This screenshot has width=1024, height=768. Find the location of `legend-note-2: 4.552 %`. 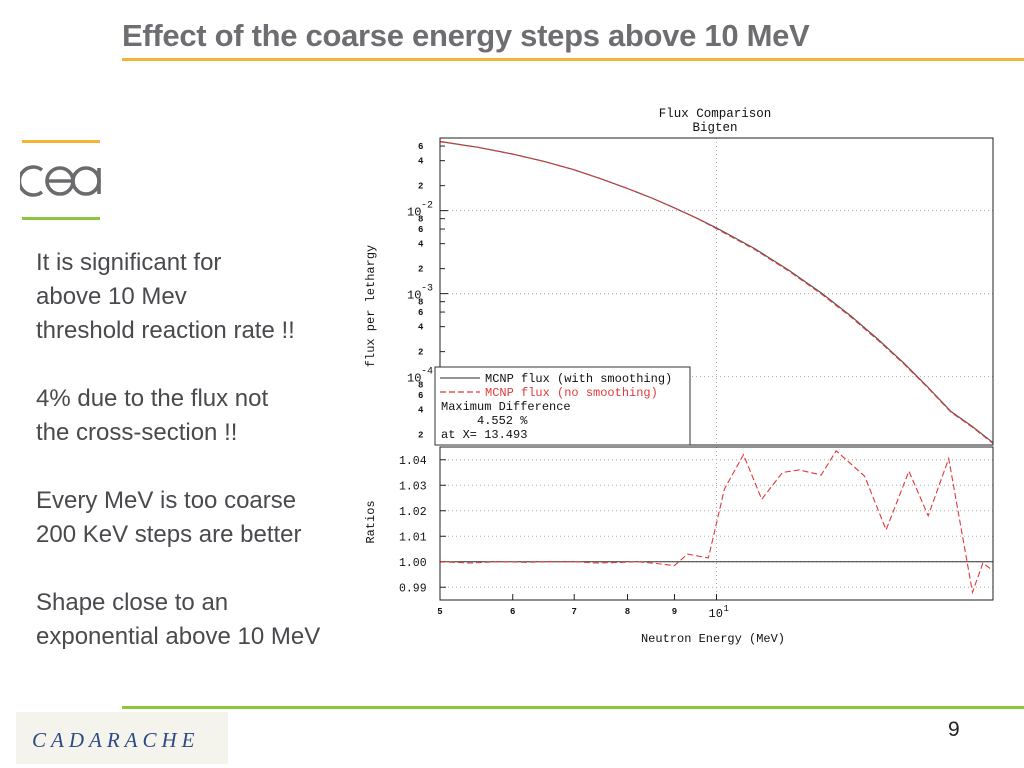

legend-note-2: 4.552 % is located at coordinates (484, 421).